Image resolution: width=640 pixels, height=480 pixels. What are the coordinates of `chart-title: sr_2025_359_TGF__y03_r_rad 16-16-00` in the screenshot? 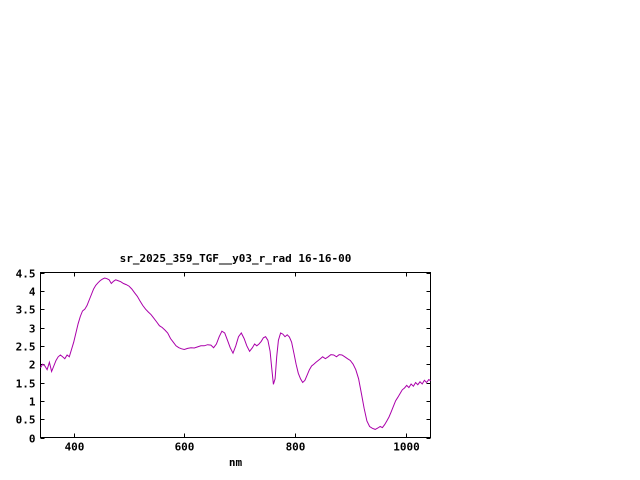 It's located at (236, 258).